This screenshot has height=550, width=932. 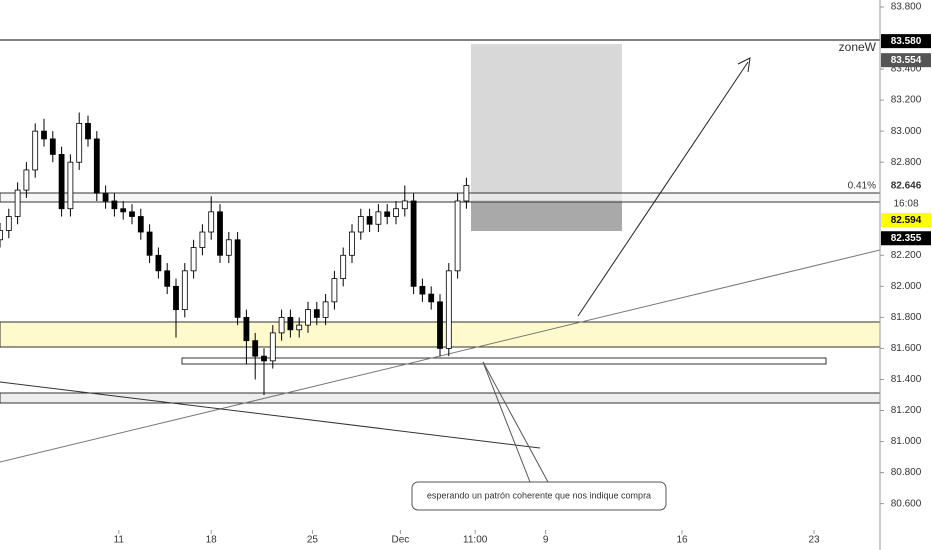 What do you see at coordinates (906, 348) in the screenshot?
I see `y-tick-label: 81.600` at bounding box center [906, 348].